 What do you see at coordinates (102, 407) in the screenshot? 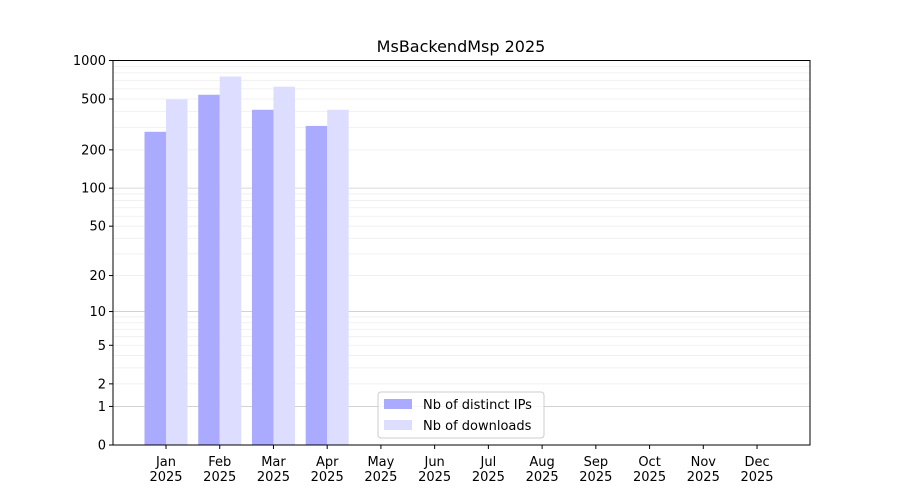
I see `y-tick-label: 1` at bounding box center [102, 407].